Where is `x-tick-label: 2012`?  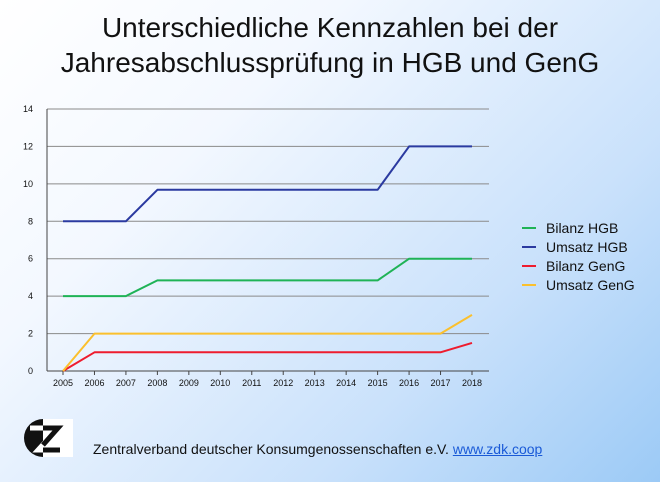
x-tick-label: 2012 is located at coordinates (283, 383).